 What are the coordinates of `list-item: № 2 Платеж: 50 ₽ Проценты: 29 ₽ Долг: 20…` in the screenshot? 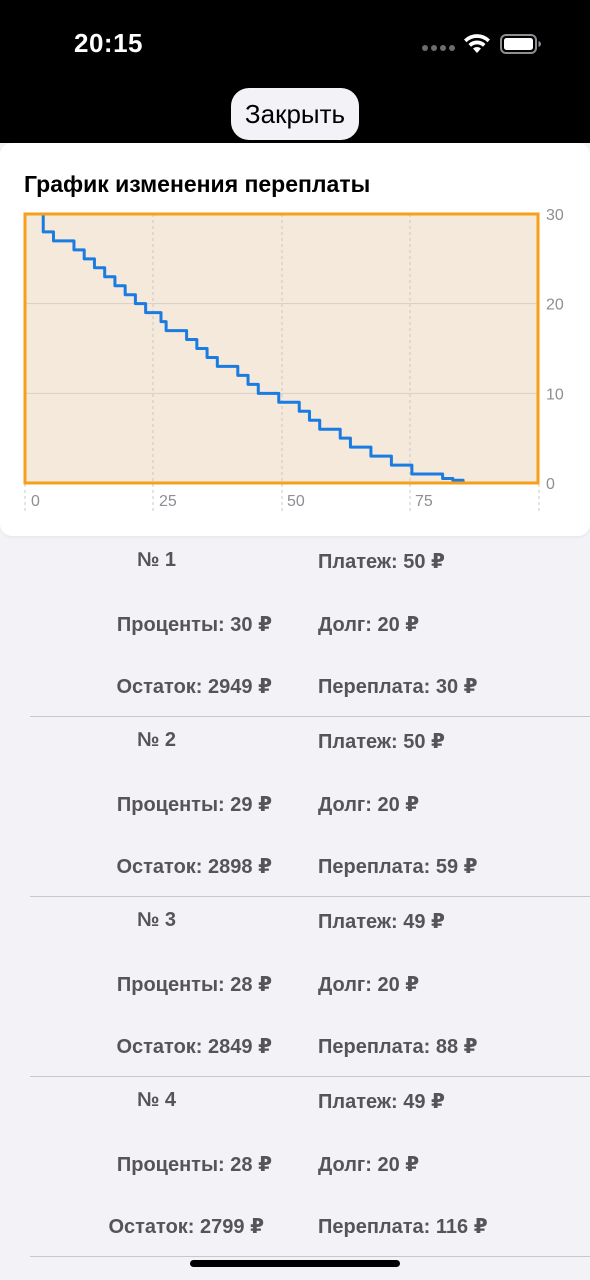 It's located at (295, 806).